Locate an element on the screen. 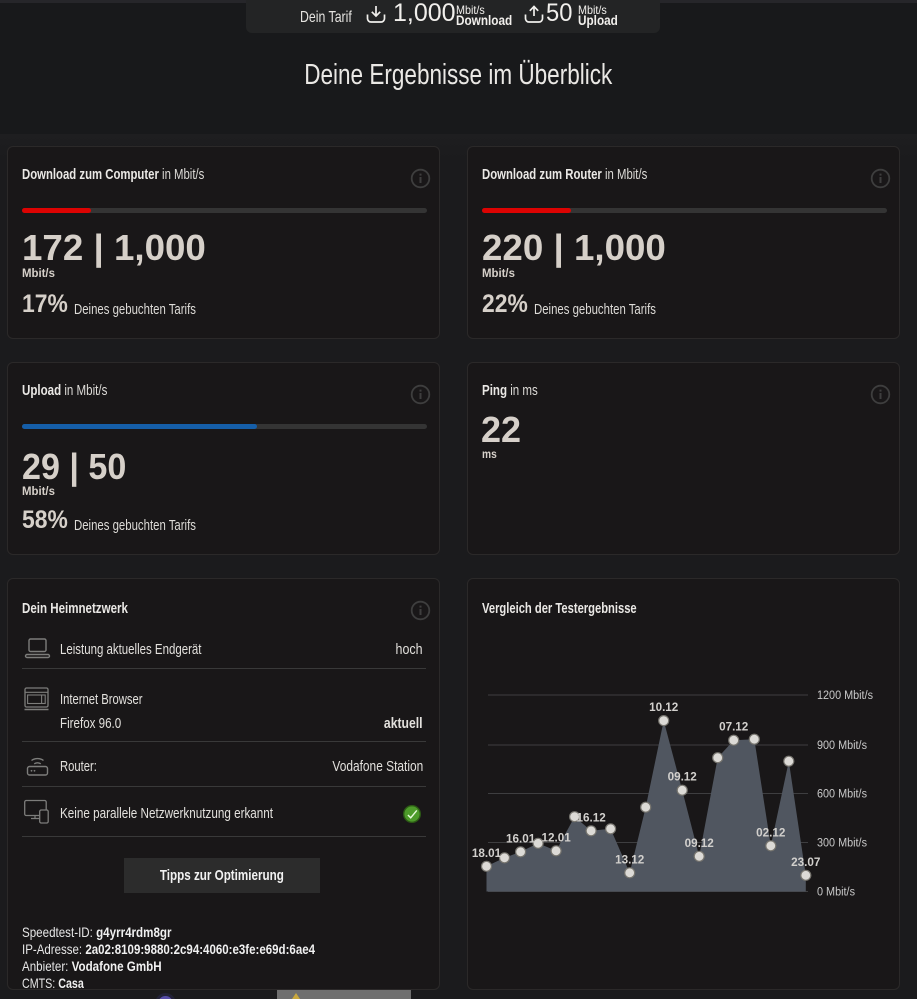  svg-text: 13.12 is located at coordinates (630, 859).